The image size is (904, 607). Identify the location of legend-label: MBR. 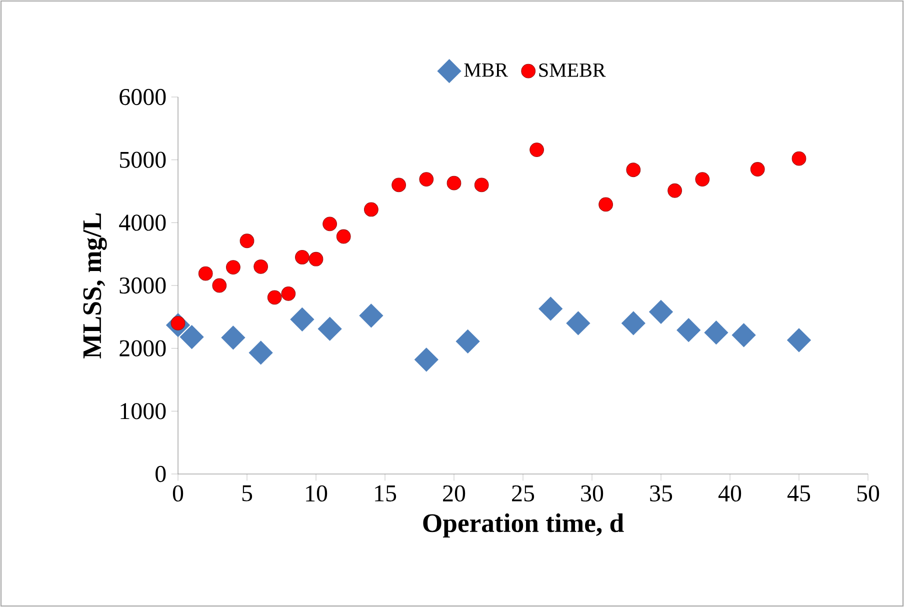
(486, 70).